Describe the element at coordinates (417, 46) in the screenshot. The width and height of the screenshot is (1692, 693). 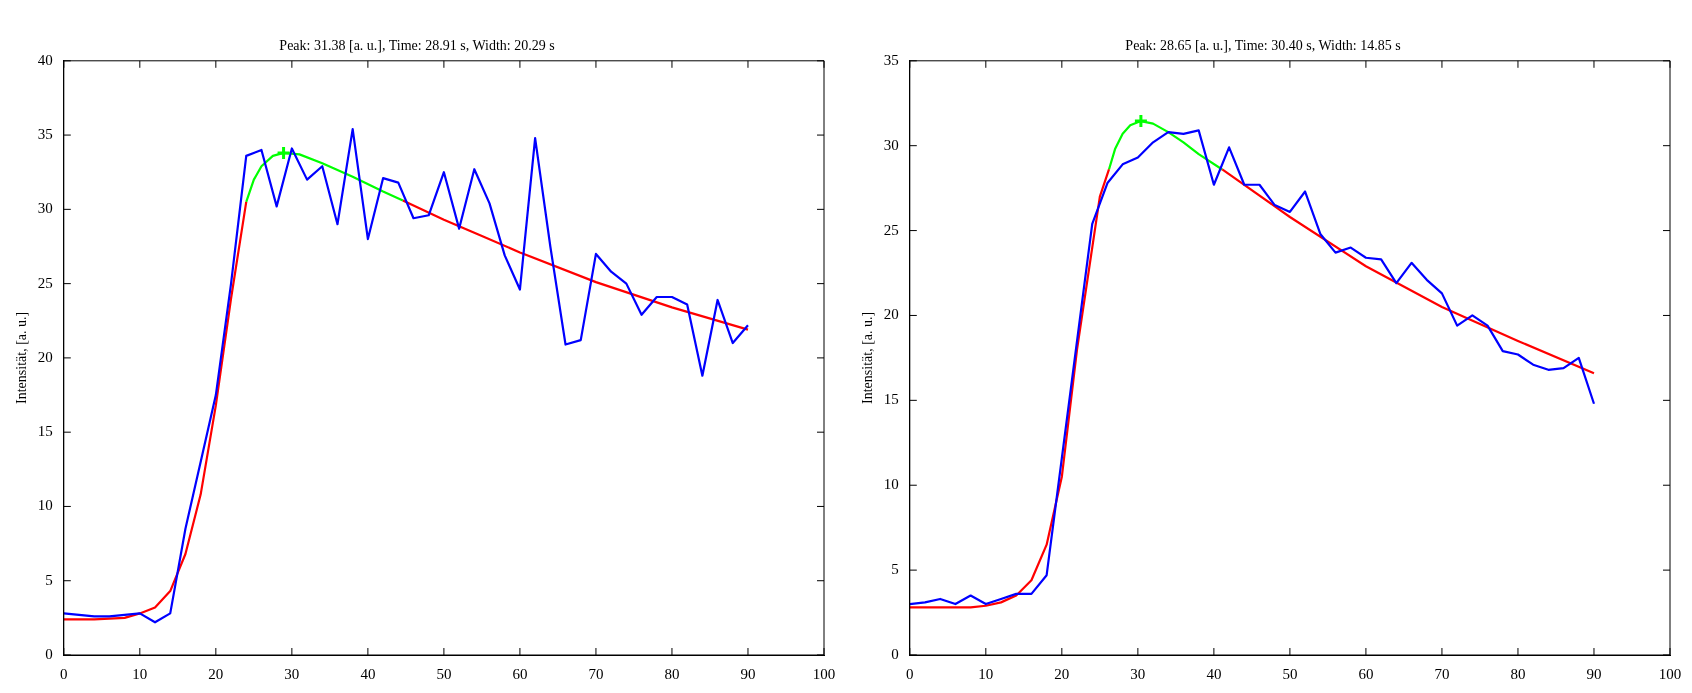
I see `chart-title: Peak: 31.38 [a. u.], Time: 28.91 s, Width: 20.29 s` at that location.